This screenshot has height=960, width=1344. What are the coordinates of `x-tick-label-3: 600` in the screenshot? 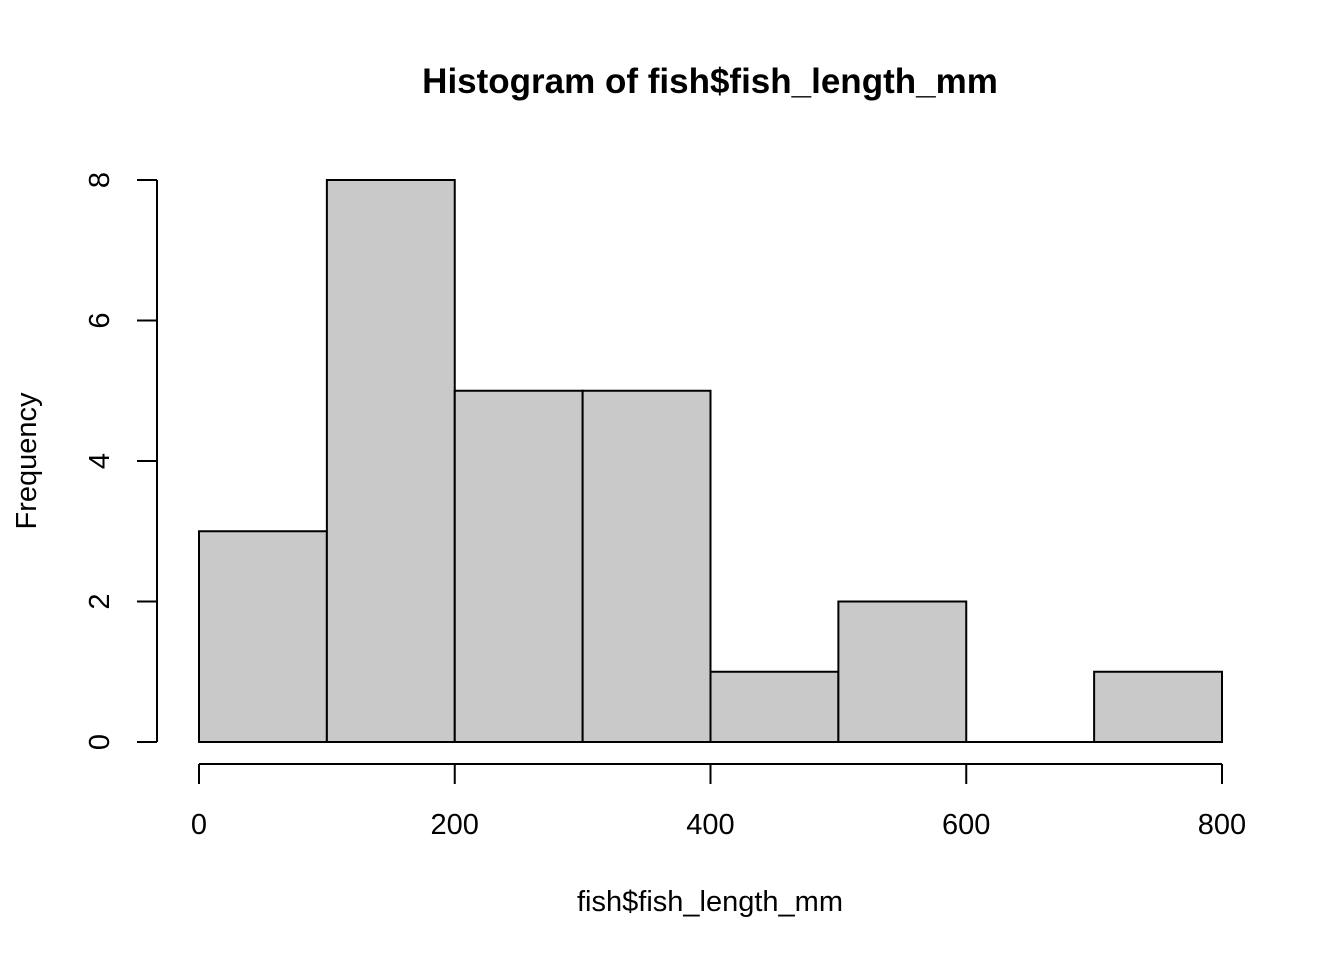 It's located at (966, 825).